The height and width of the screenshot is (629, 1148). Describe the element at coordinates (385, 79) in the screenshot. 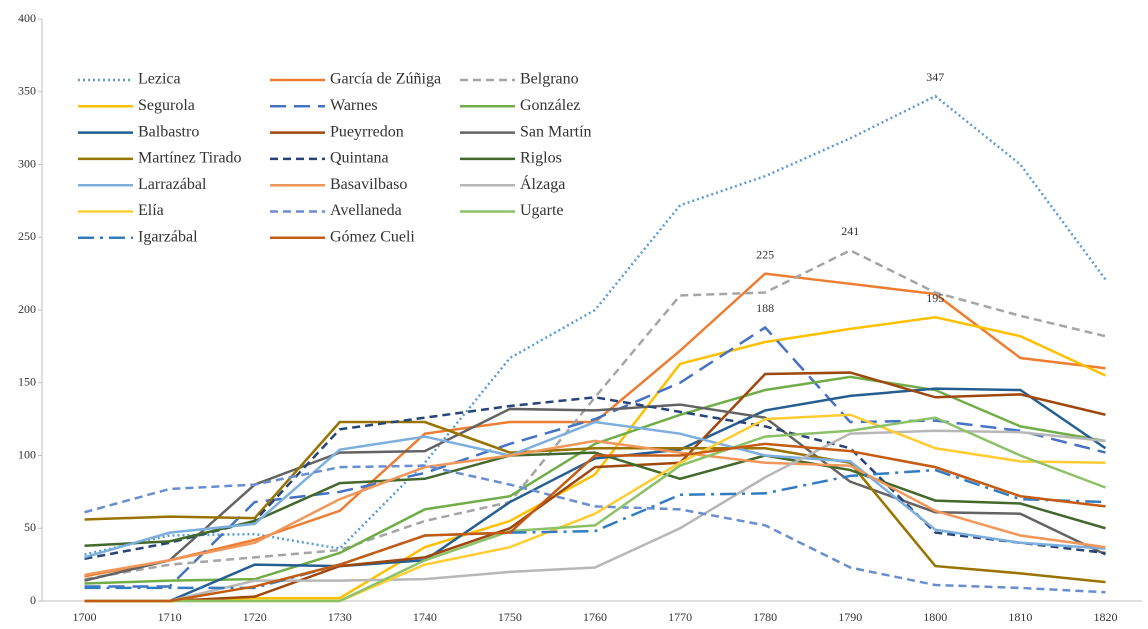

I see `legend-label: García de Zúñiga` at that location.